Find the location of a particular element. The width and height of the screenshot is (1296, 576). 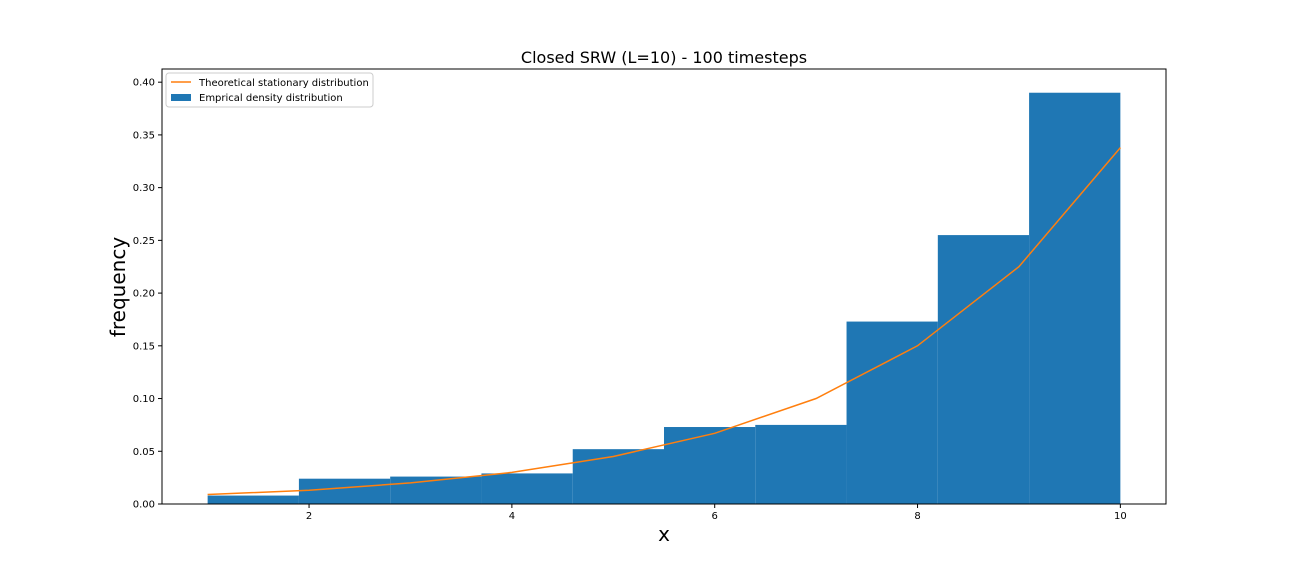

x-tick-label: 2 is located at coordinates (309, 516).